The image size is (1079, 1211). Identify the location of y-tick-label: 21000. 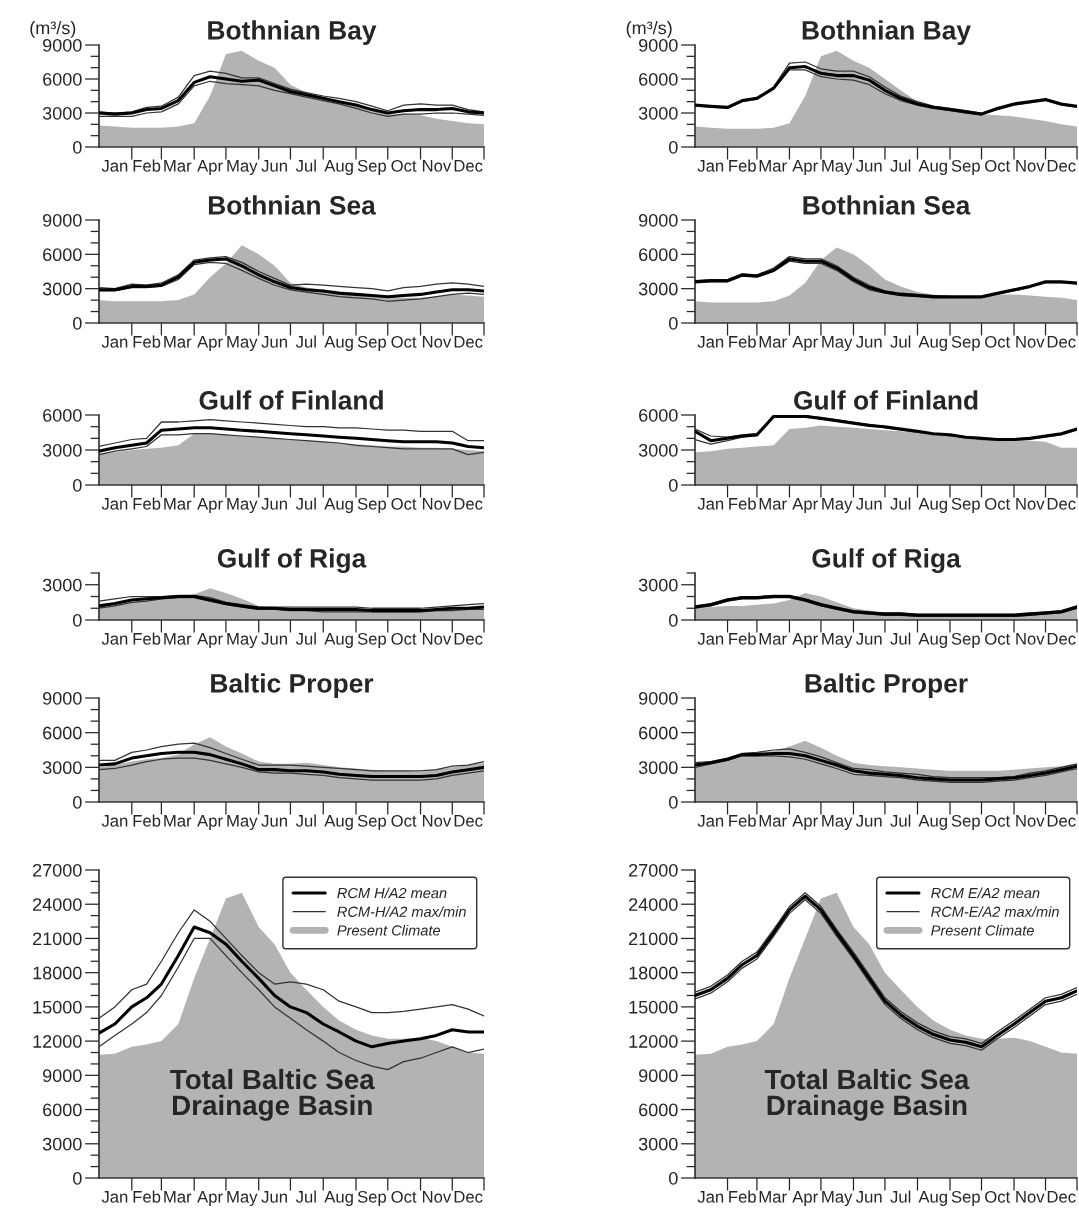
(57, 939).